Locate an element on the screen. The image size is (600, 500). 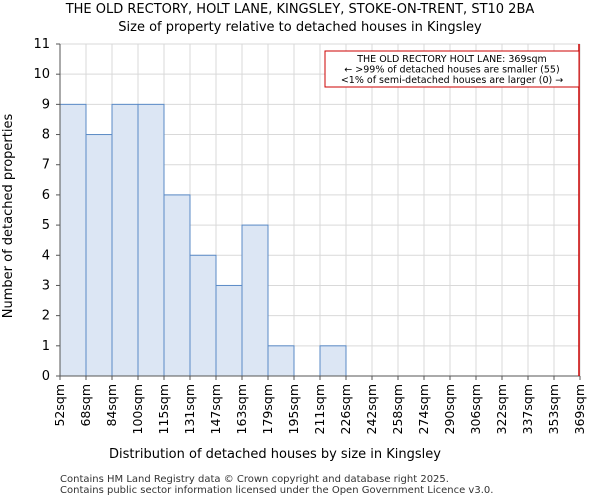
y-tick-label: 3 is located at coordinates (46, 285).